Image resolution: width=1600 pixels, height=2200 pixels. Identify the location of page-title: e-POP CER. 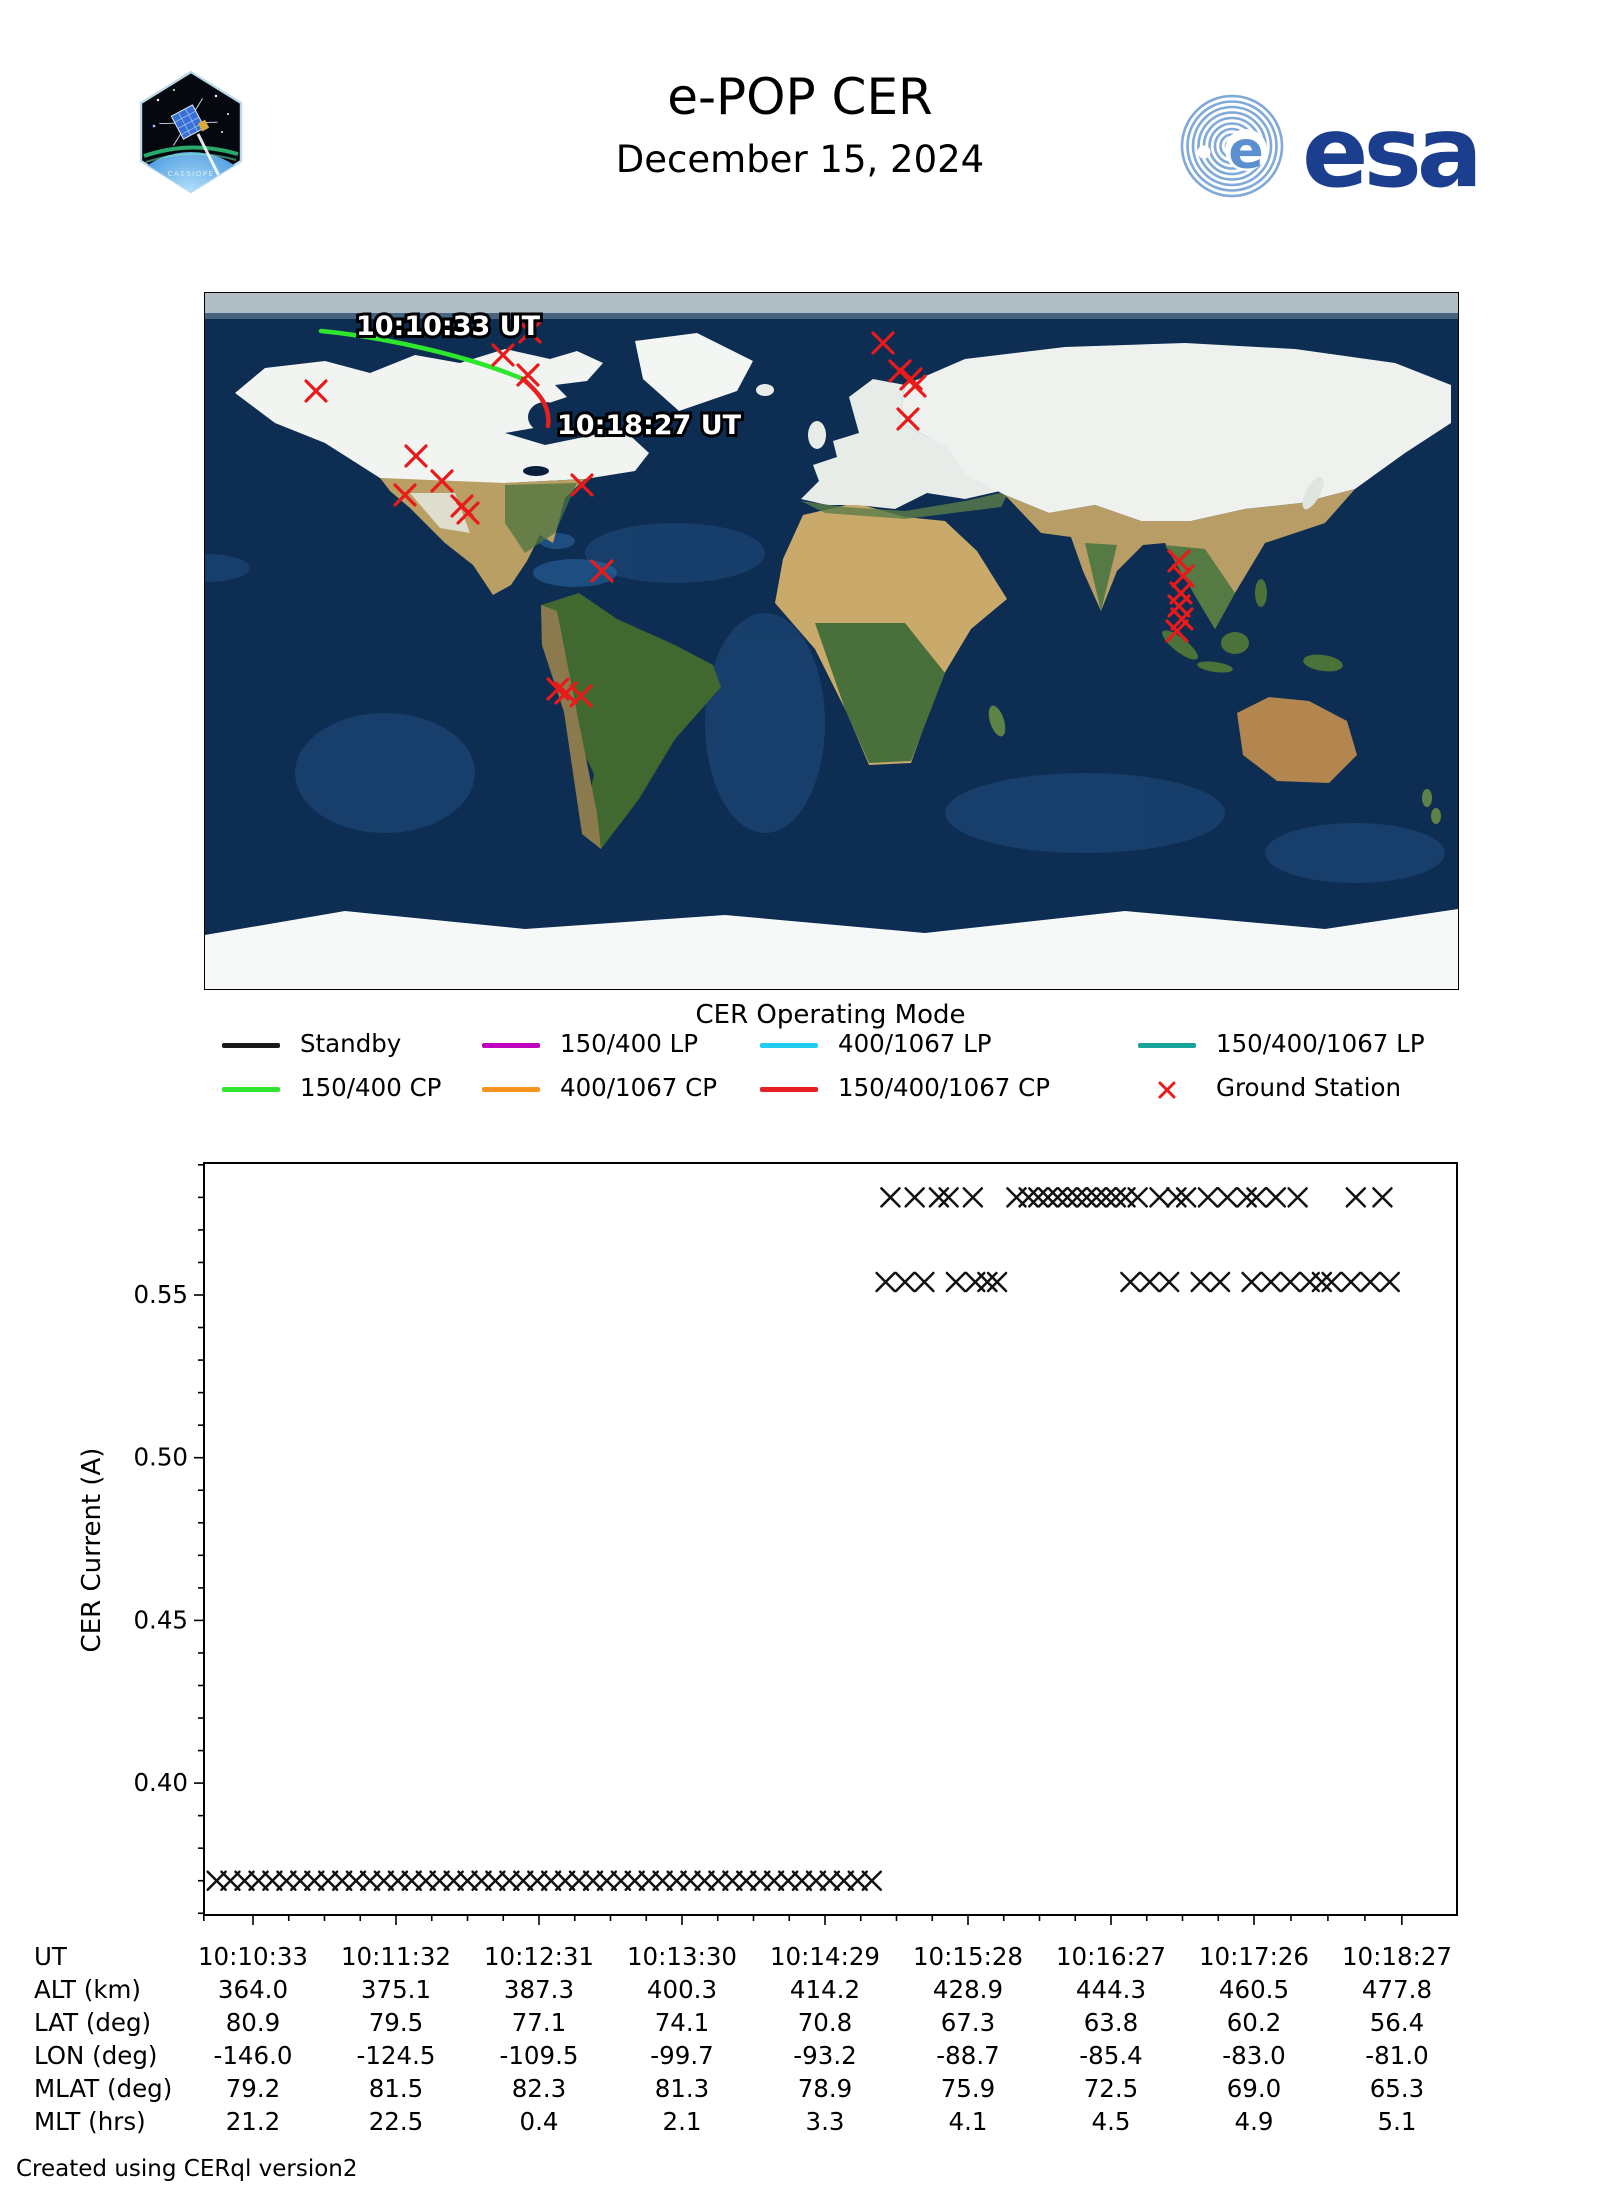
(800, 97).